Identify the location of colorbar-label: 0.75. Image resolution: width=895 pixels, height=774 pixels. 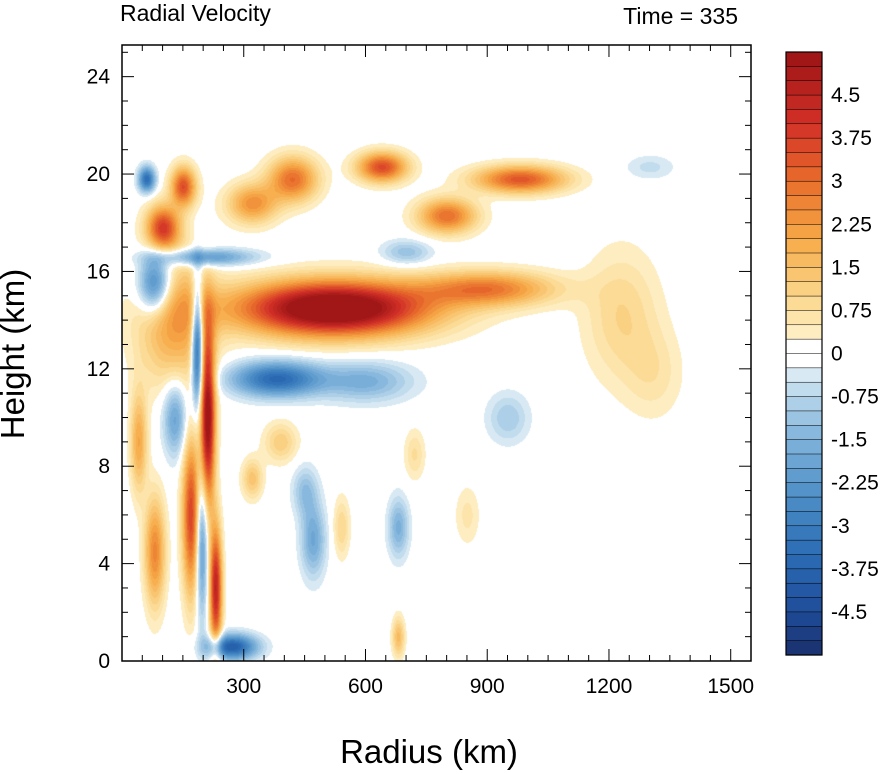
(851, 310).